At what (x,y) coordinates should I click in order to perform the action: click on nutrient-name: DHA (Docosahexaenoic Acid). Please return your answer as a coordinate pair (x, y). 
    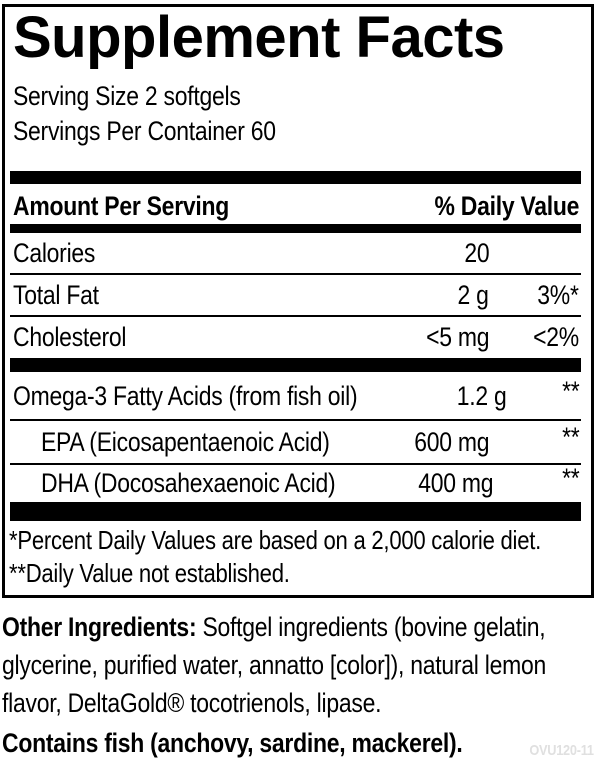
    Looking at the image, I should click on (188, 482).